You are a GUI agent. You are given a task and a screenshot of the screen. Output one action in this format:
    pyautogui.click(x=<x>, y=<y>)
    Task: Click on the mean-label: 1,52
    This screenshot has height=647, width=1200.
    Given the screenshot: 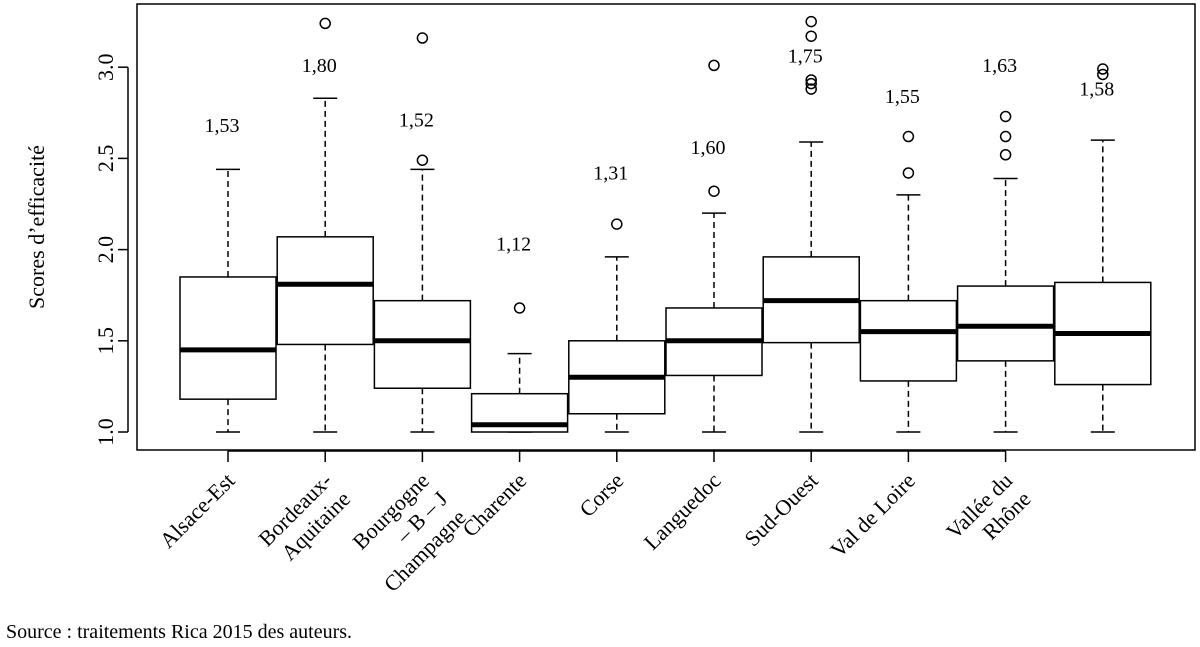 What is the action you would take?
    pyautogui.click(x=416, y=121)
    